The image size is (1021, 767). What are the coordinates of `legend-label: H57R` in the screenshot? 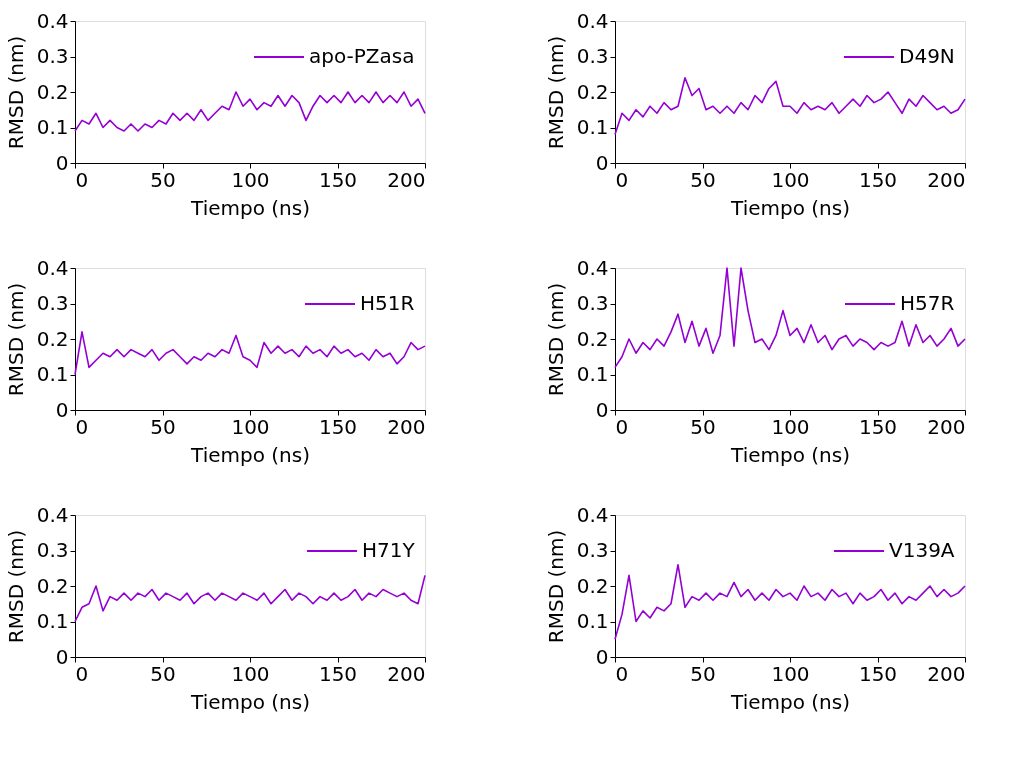 It's located at (927, 303).